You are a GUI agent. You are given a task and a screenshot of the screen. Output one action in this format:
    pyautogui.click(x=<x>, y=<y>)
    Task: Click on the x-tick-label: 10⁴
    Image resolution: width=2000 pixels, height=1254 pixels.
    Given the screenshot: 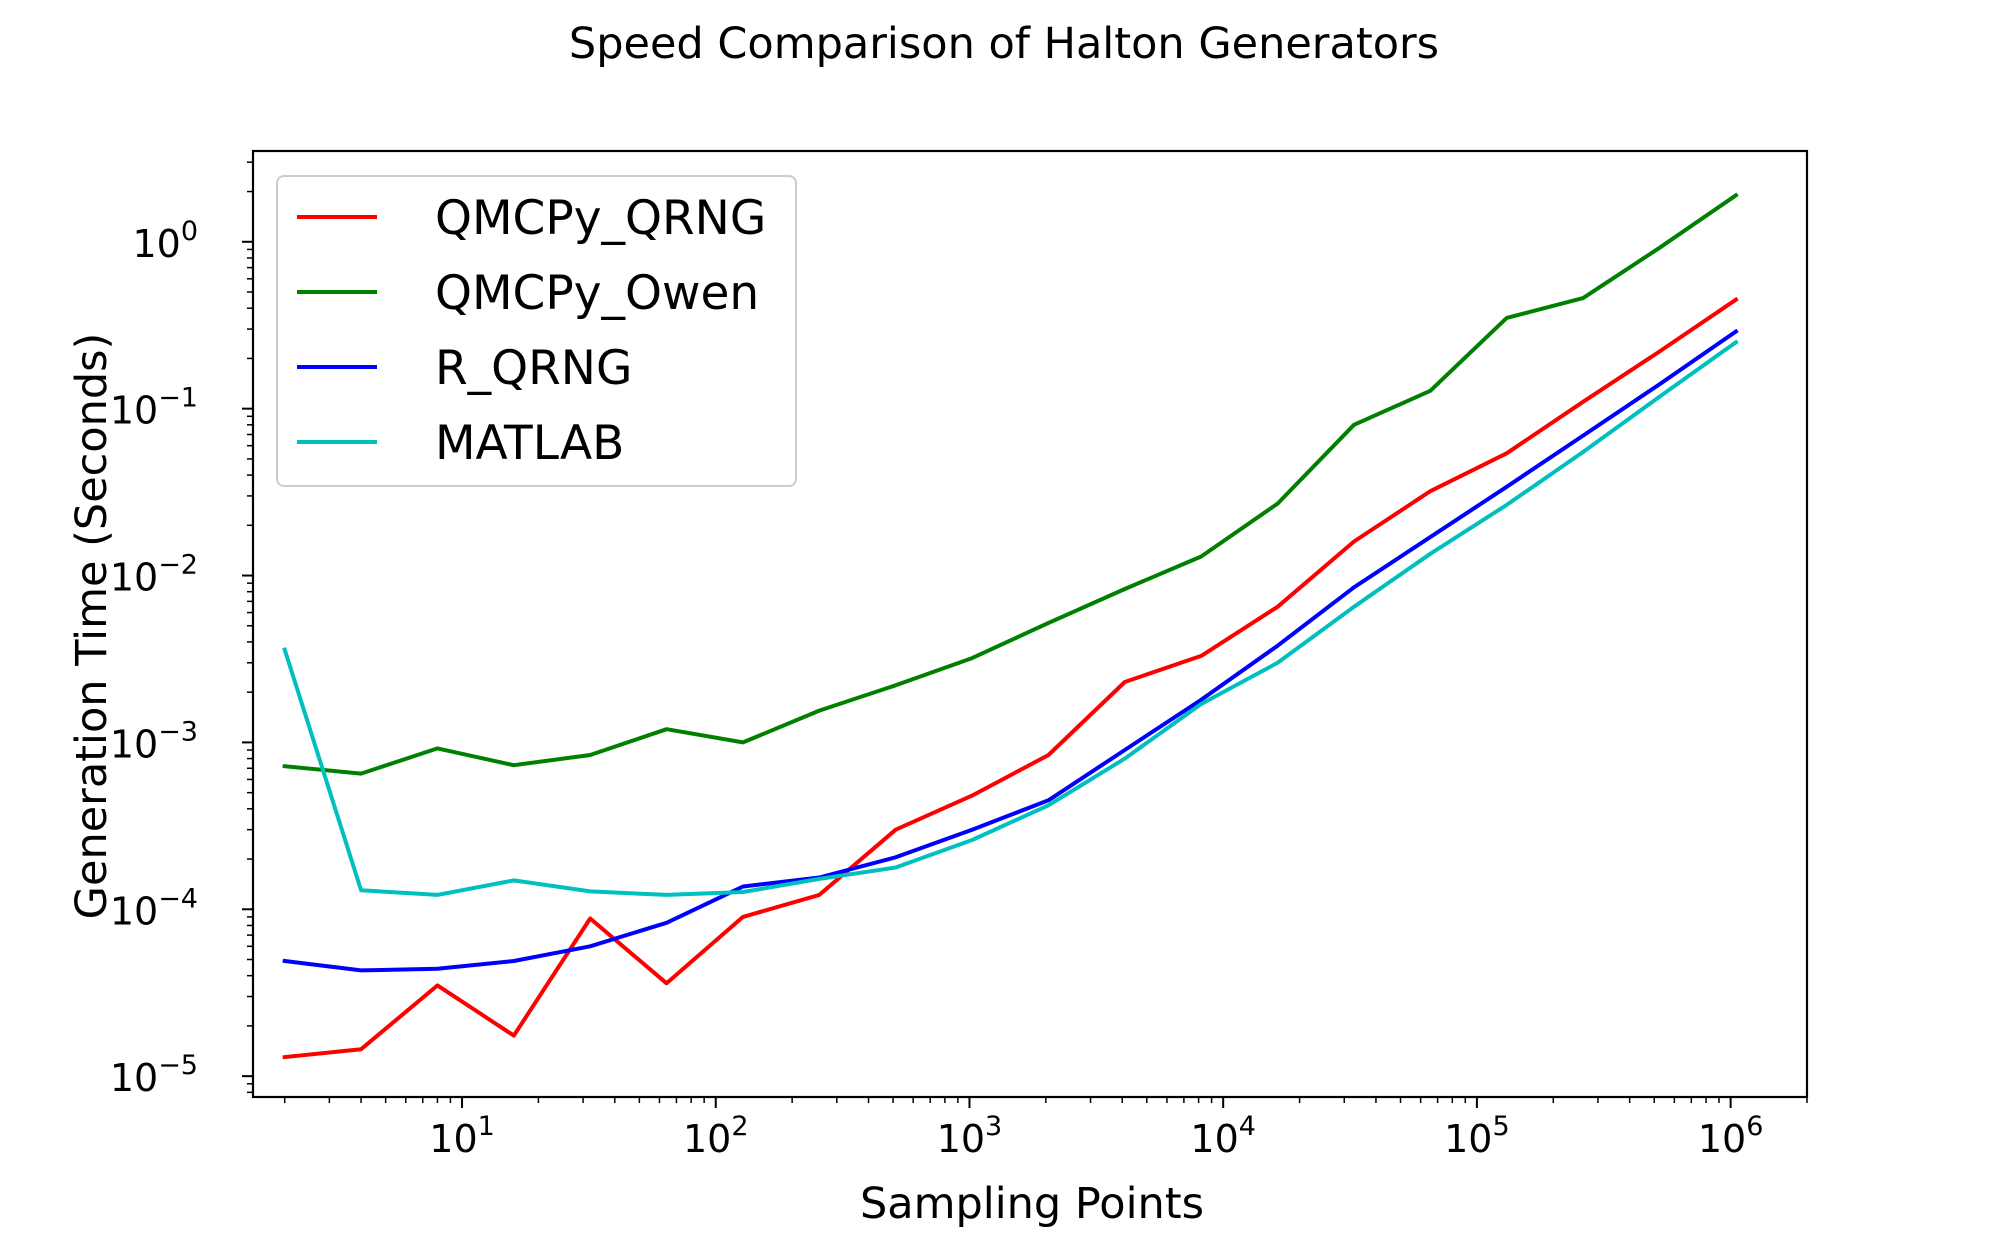 What is the action you would take?
    pyautogui.click(x=1223, y=1136)
    